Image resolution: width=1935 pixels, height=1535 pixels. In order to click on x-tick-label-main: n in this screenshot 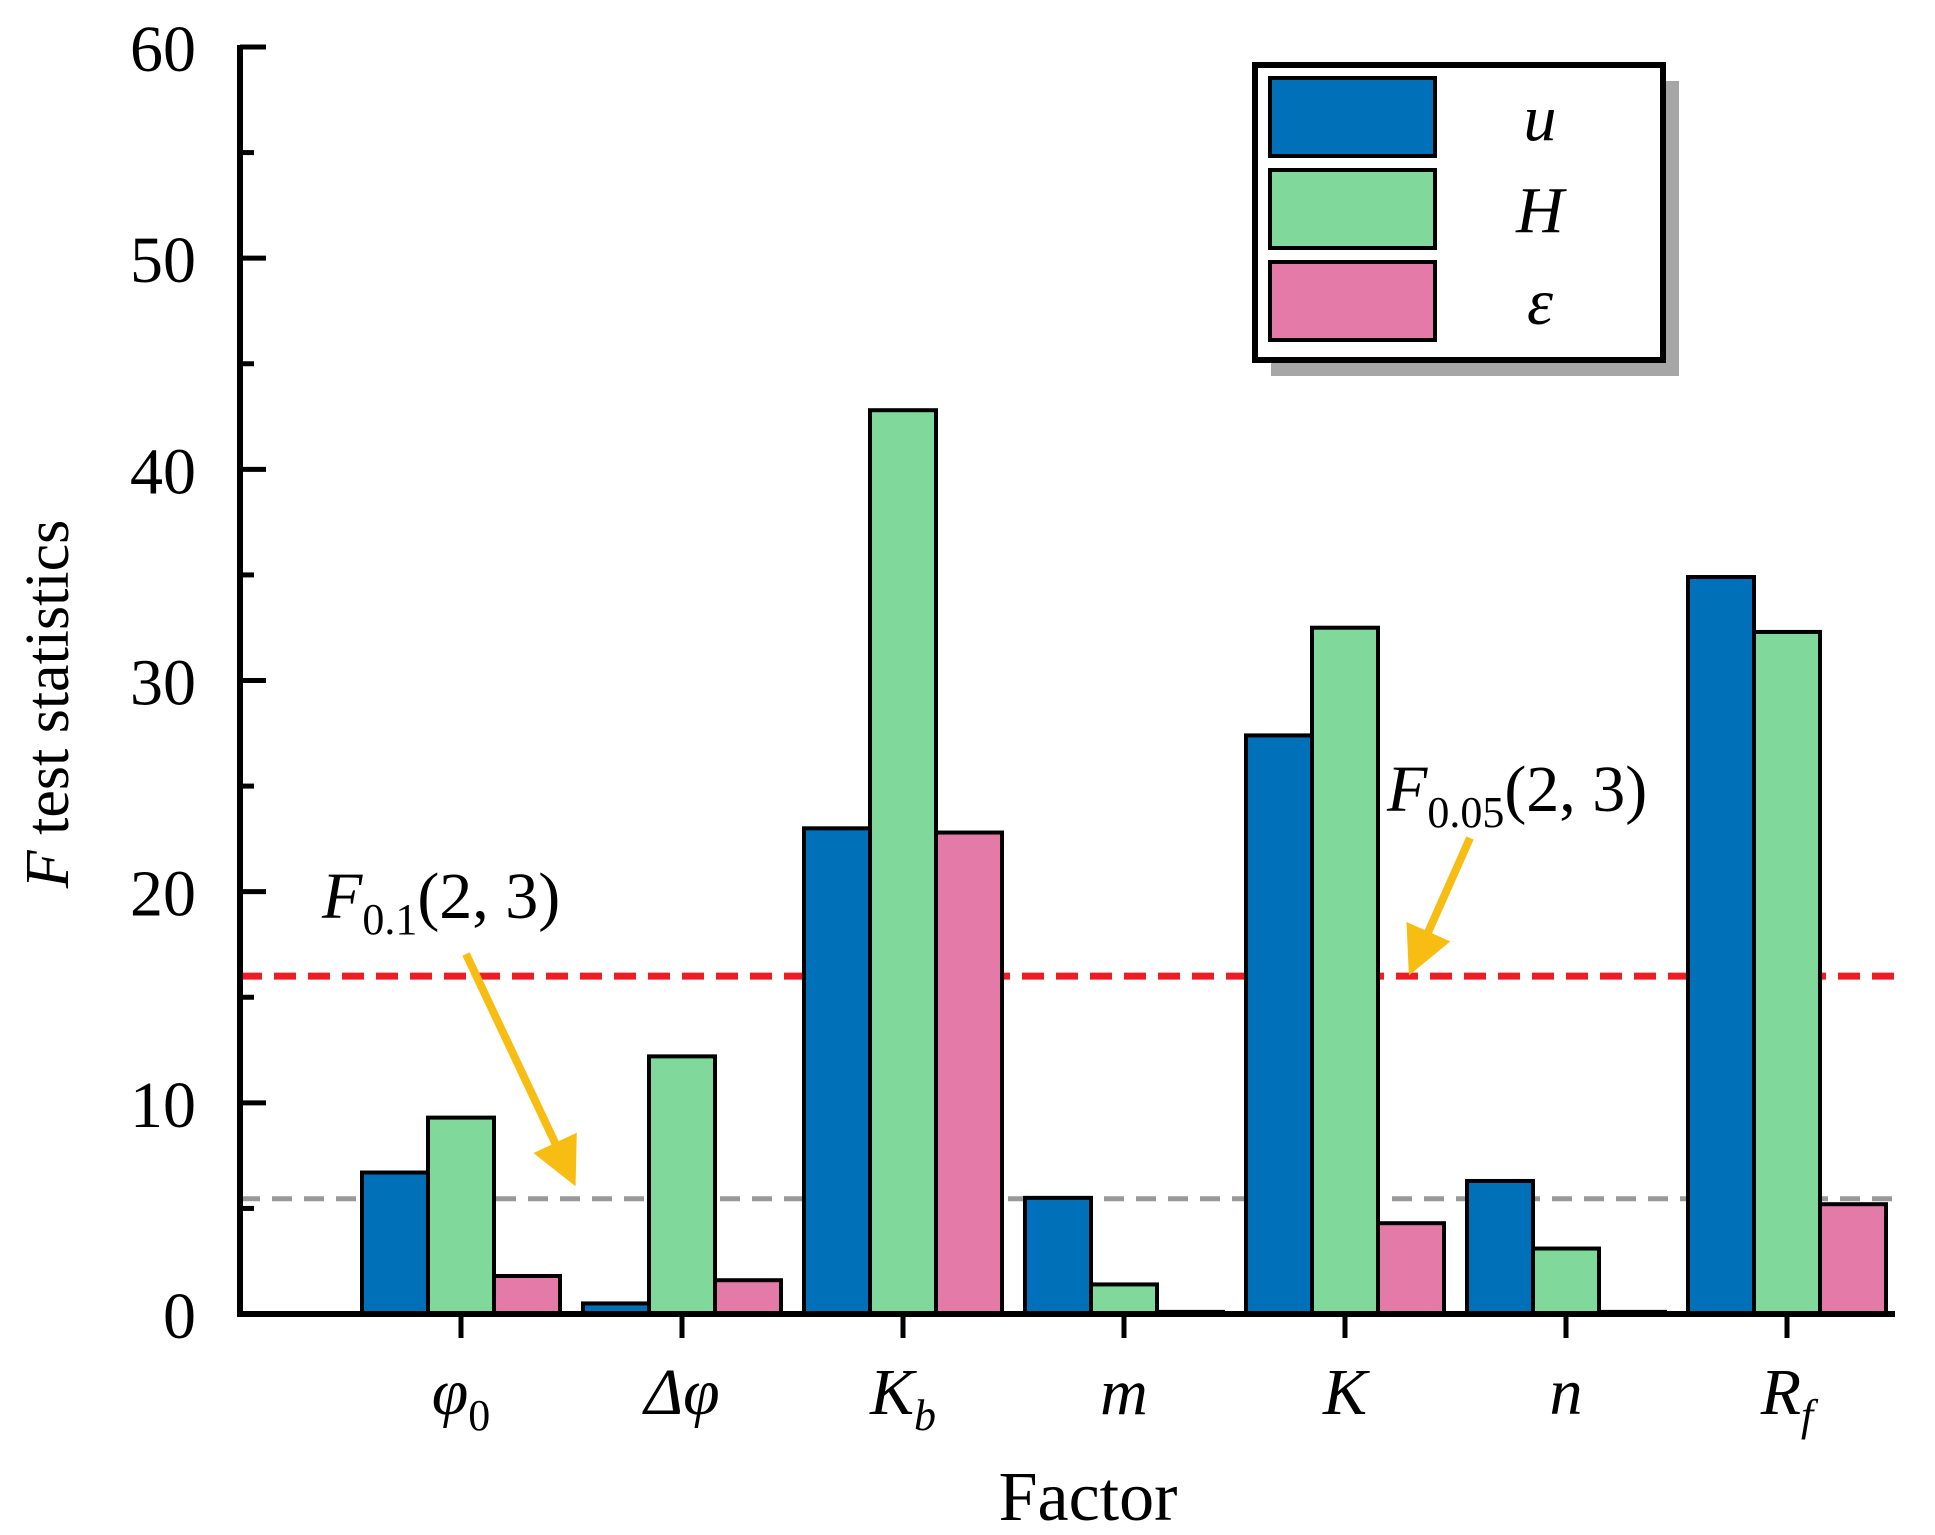, I will do `click(1566, 1392)`.